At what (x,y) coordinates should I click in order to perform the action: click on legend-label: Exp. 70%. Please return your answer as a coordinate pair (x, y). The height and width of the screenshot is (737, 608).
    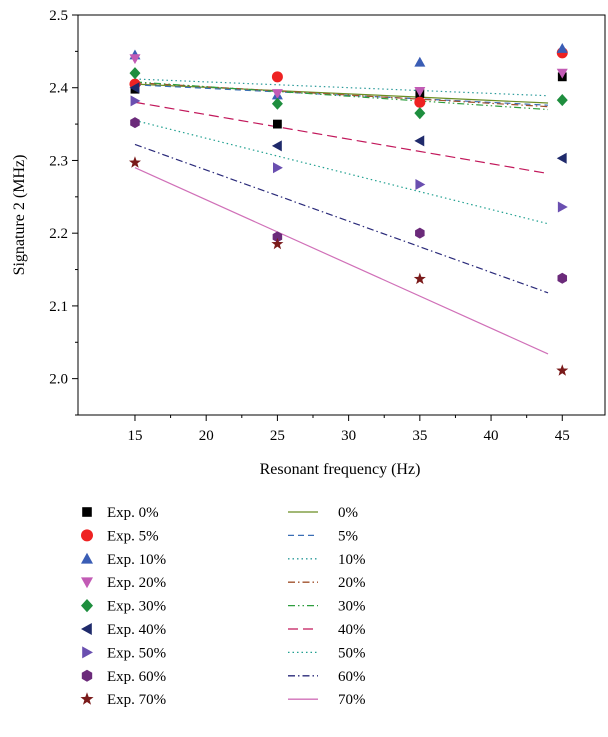
    Looking at the image, I should click on (136, 700).